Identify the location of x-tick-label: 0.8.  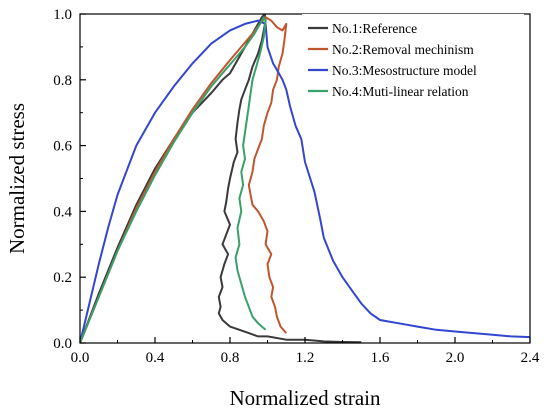
(230, 358).